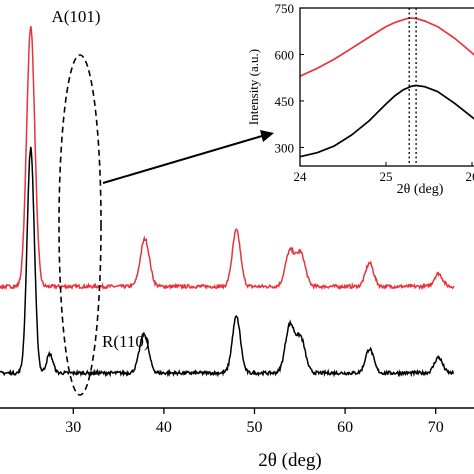 Image resolution: width=474 pixels, height=474 pixels. Describe the element at coordinates (255, 427) in the screenshot. I see `main-x-tick-label: 50` at that location.